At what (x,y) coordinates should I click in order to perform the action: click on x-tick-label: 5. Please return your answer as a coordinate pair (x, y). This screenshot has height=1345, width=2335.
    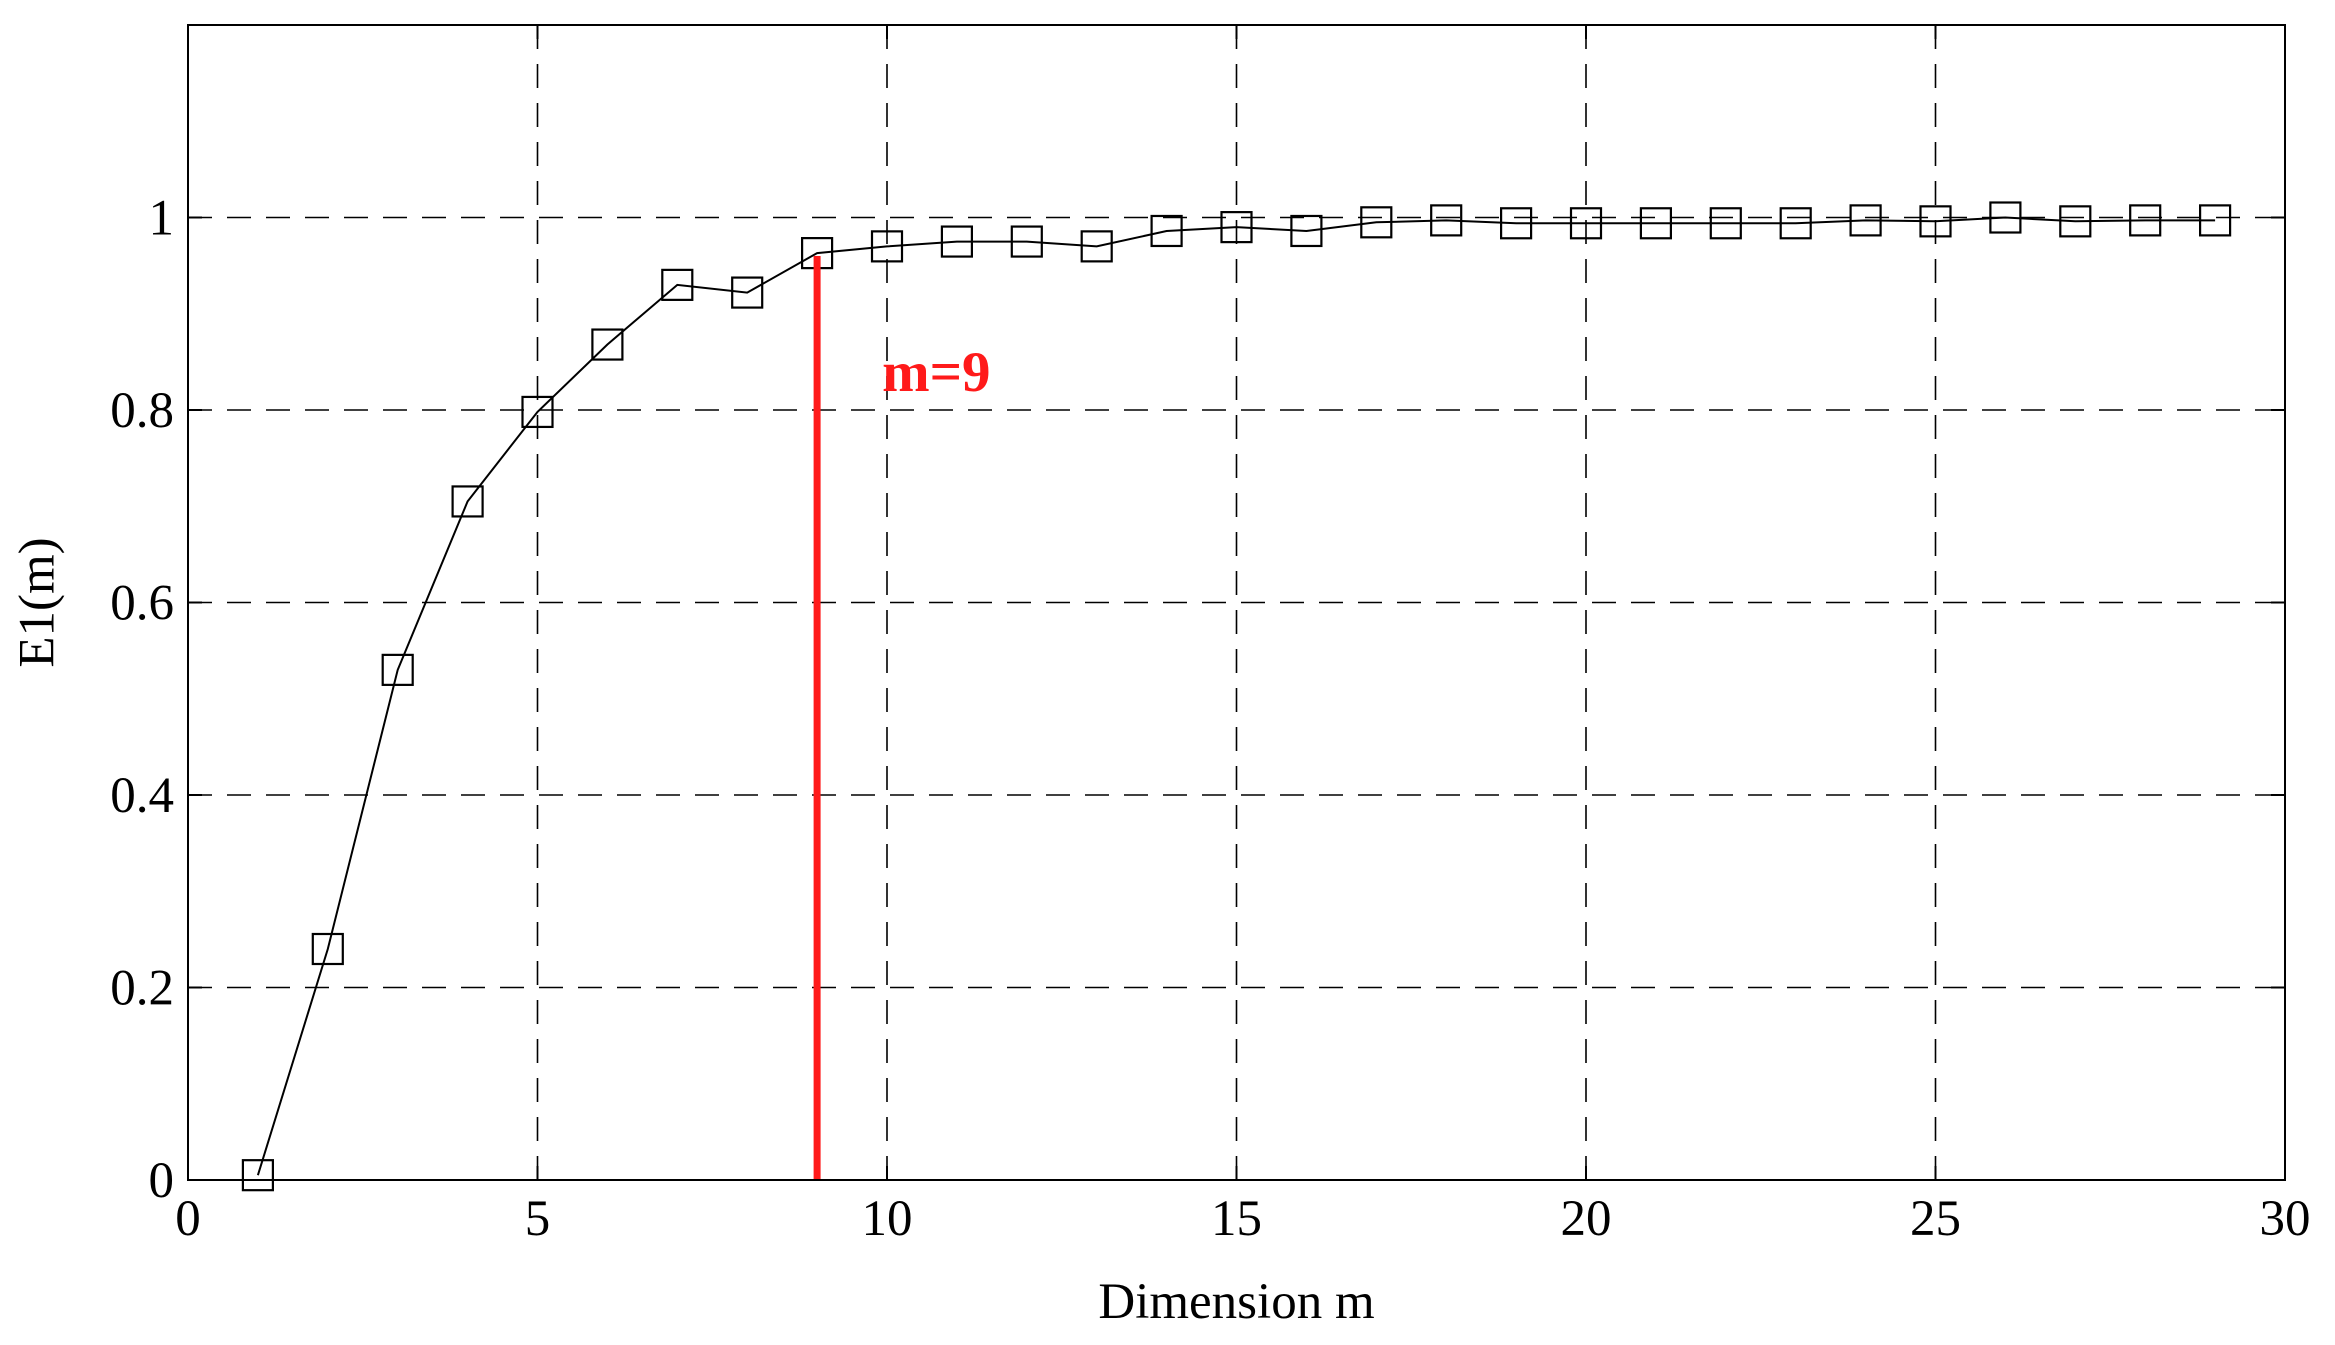
    Looking at the image, I should click on (538, 1219).